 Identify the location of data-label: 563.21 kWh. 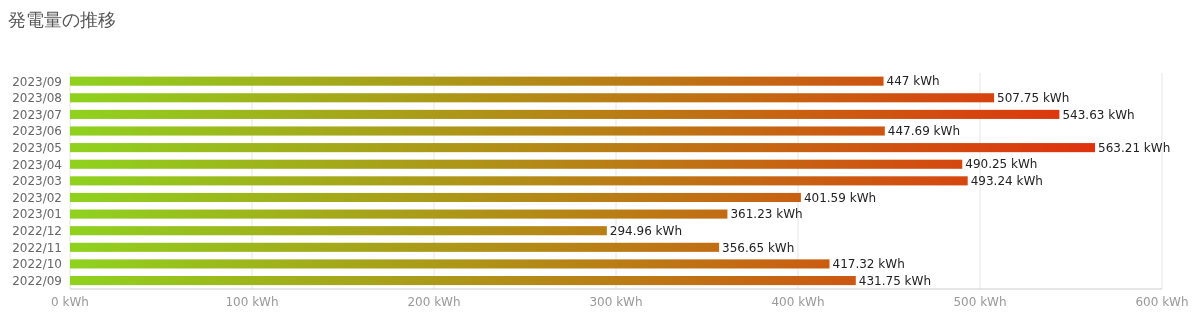
(1134, 147).